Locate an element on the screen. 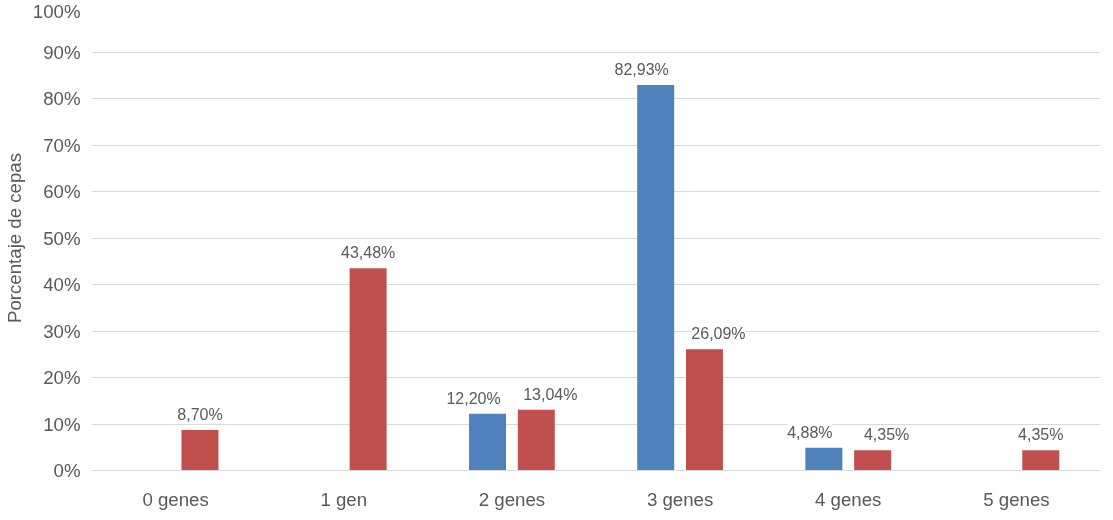 This screenshot has height=520, width=1113. x-tick-label: 0 genes is located at coordinates (175, 499).